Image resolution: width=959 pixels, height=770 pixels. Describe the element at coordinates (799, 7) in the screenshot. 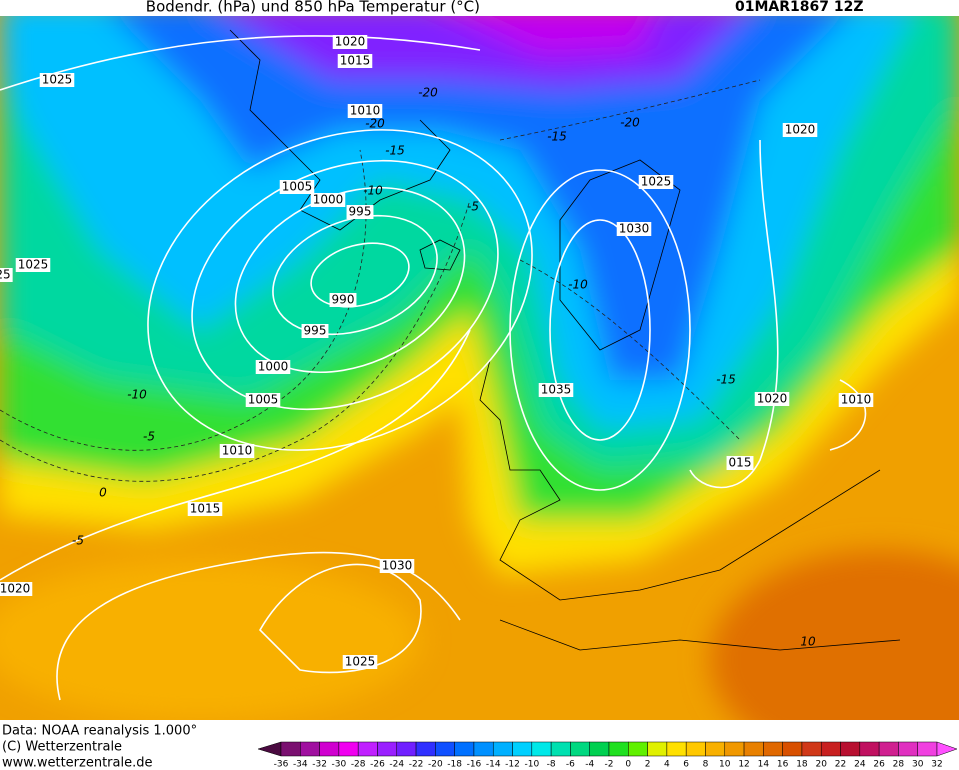

I see `map-time: 01MAR1867 12Z` at that location.